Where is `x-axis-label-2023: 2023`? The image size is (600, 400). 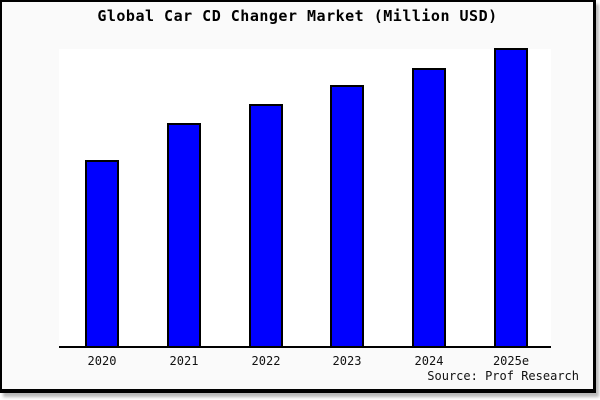
x-axis-label-2023: 2023 is located at coordinates (347, 361).